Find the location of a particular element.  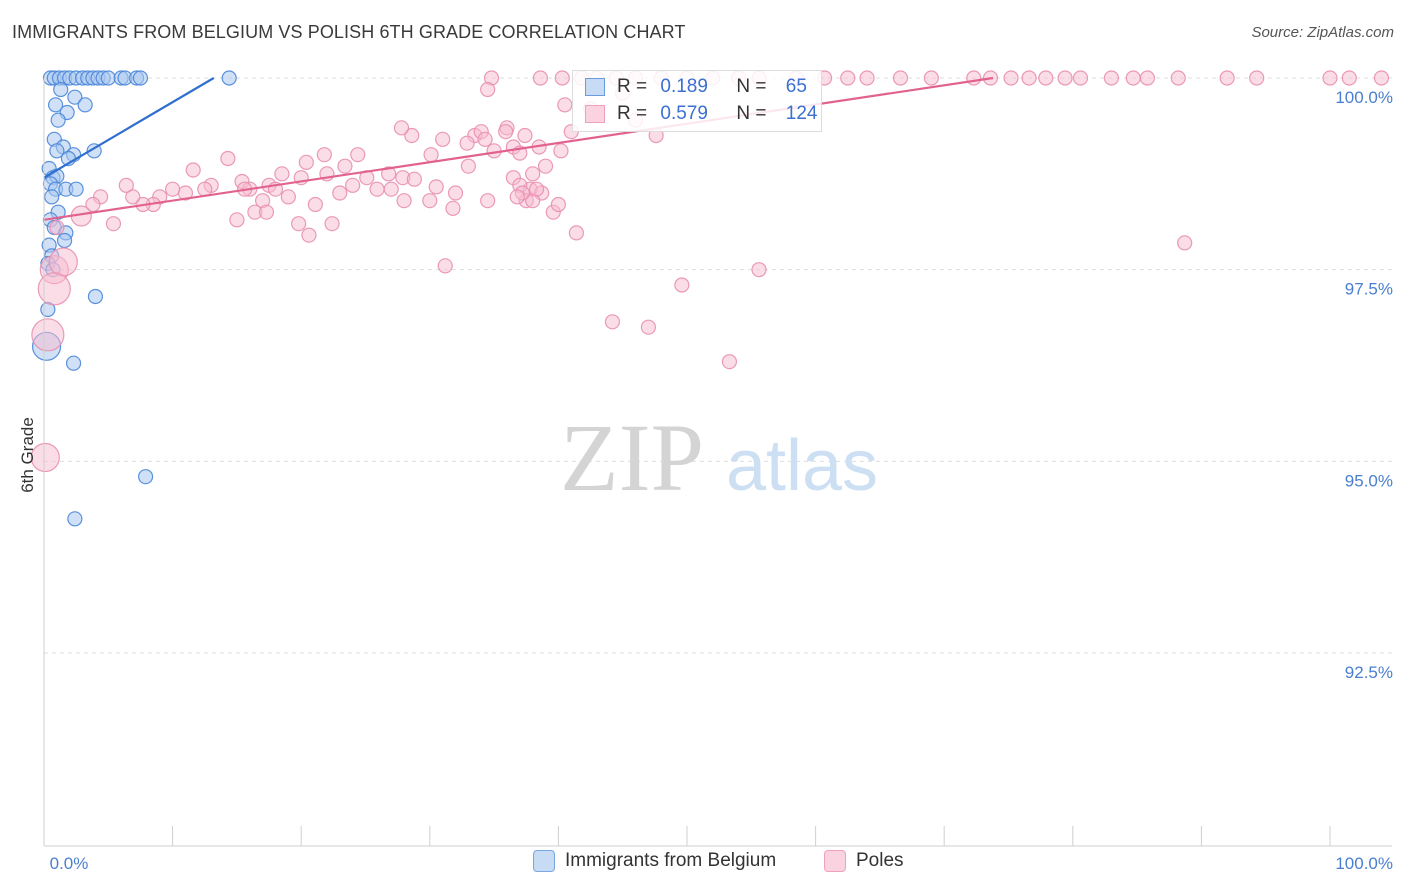

trend-layer is located at coordinates (518, 148).